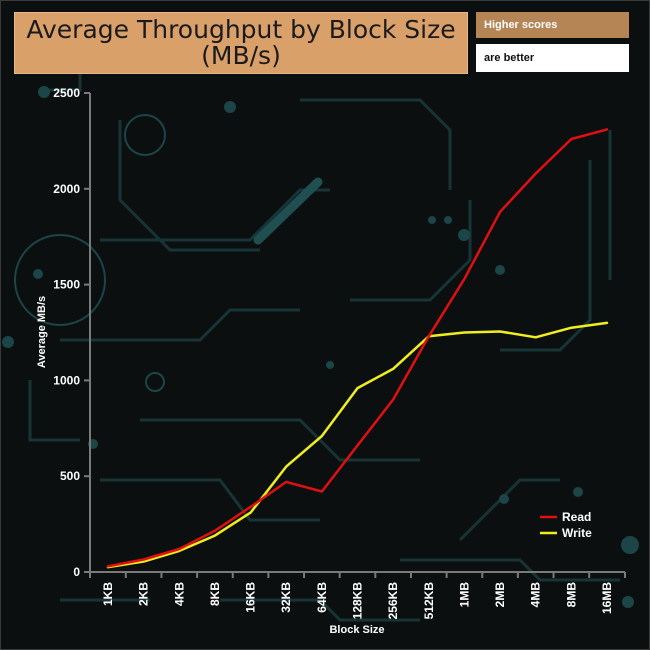  Describe the element at coordinates (179, 594) in the screenshot. I see `x-tick-label: 4KB` at that location.